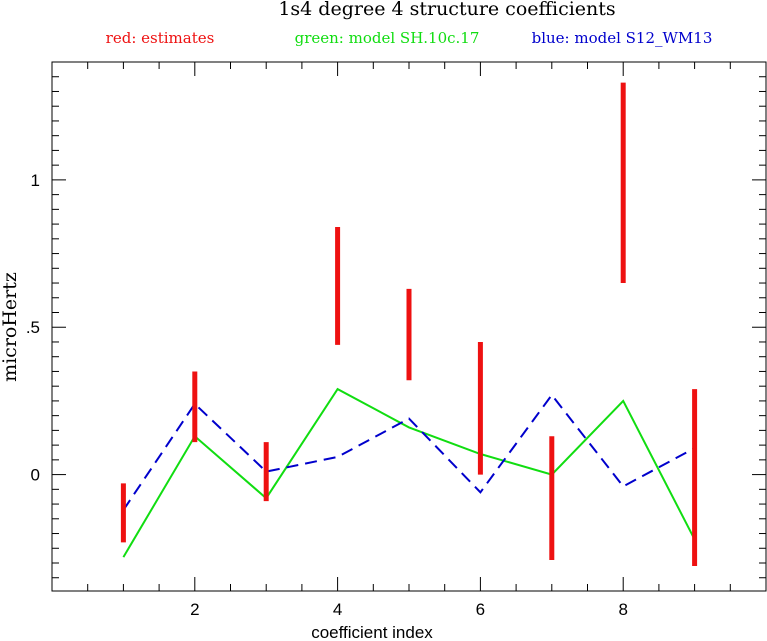  I want to click on y-tick-label: .5, so click(33, 327).